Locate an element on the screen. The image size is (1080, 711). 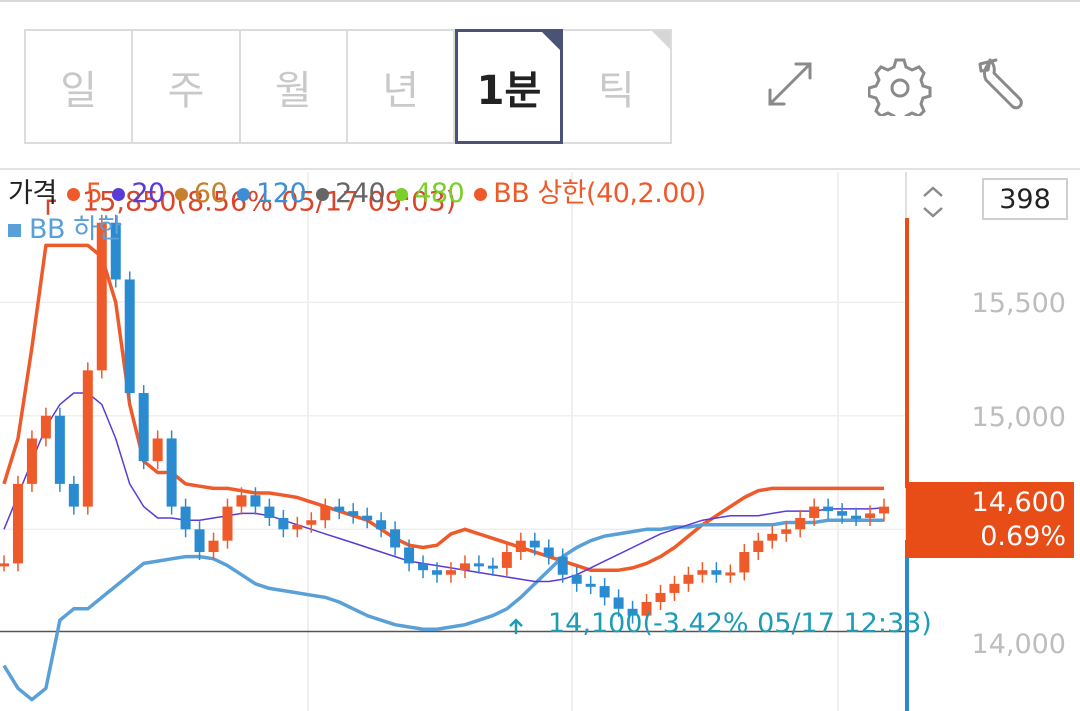
current-price-tag: 14,600 0.69% is located at coordinates (990, 520).